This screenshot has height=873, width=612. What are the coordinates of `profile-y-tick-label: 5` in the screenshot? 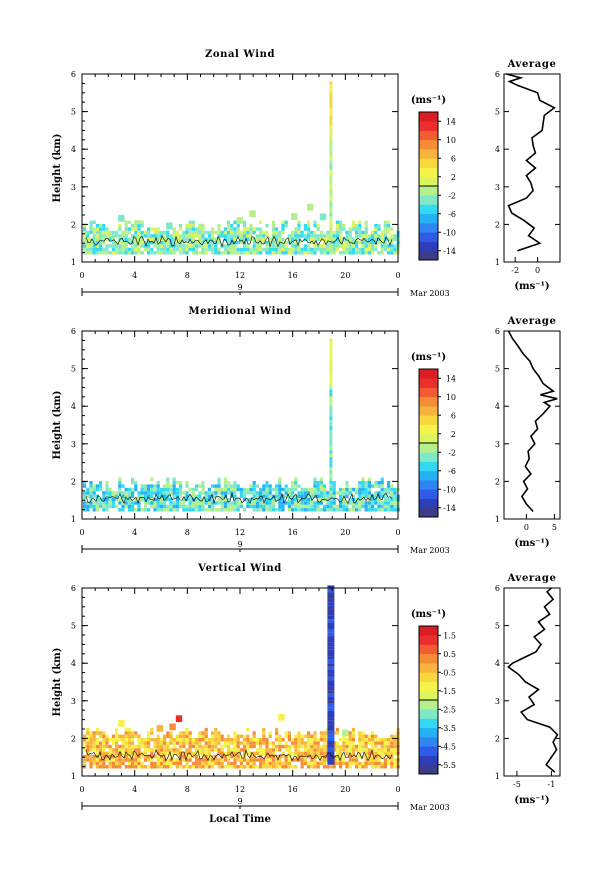 It's located at (497, 626).